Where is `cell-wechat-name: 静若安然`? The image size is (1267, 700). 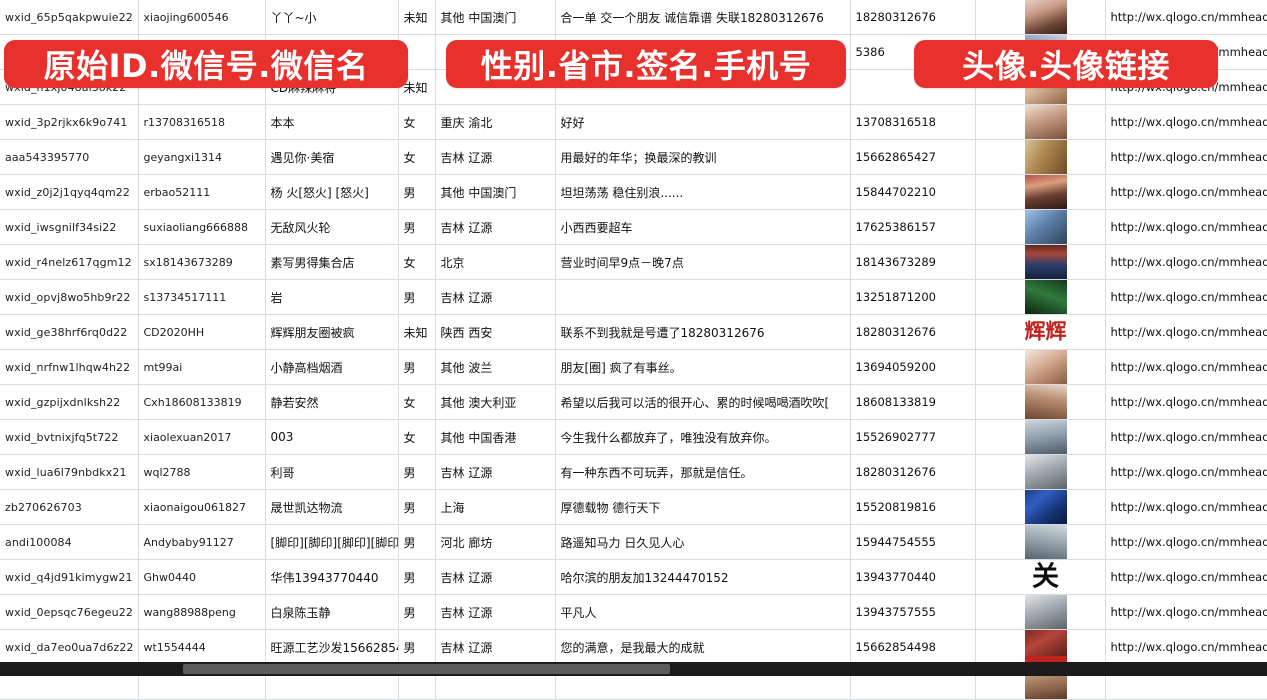 cell-wechat-name: 静若安然 is located at coordinates (332, 402).